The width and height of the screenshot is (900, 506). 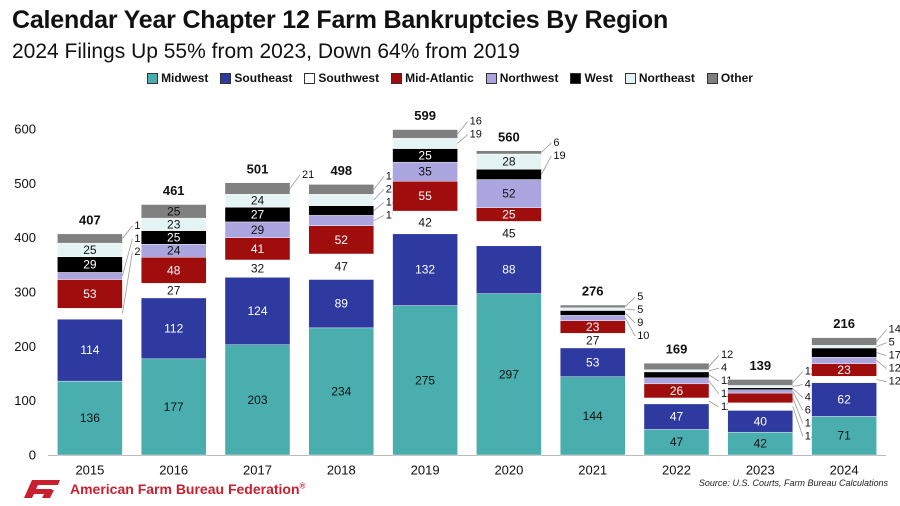 What do you see at coordinates (760, 365) in the screenshot?
I see `total-label: 139` at bounding box center [760, 365].